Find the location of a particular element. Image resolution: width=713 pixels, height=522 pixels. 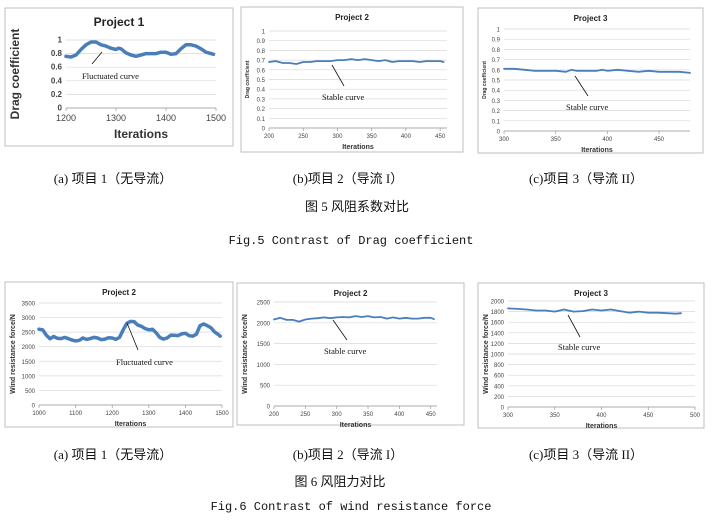

chart3-y-tick-label: 0.6 is located at coordinates (496, 71).